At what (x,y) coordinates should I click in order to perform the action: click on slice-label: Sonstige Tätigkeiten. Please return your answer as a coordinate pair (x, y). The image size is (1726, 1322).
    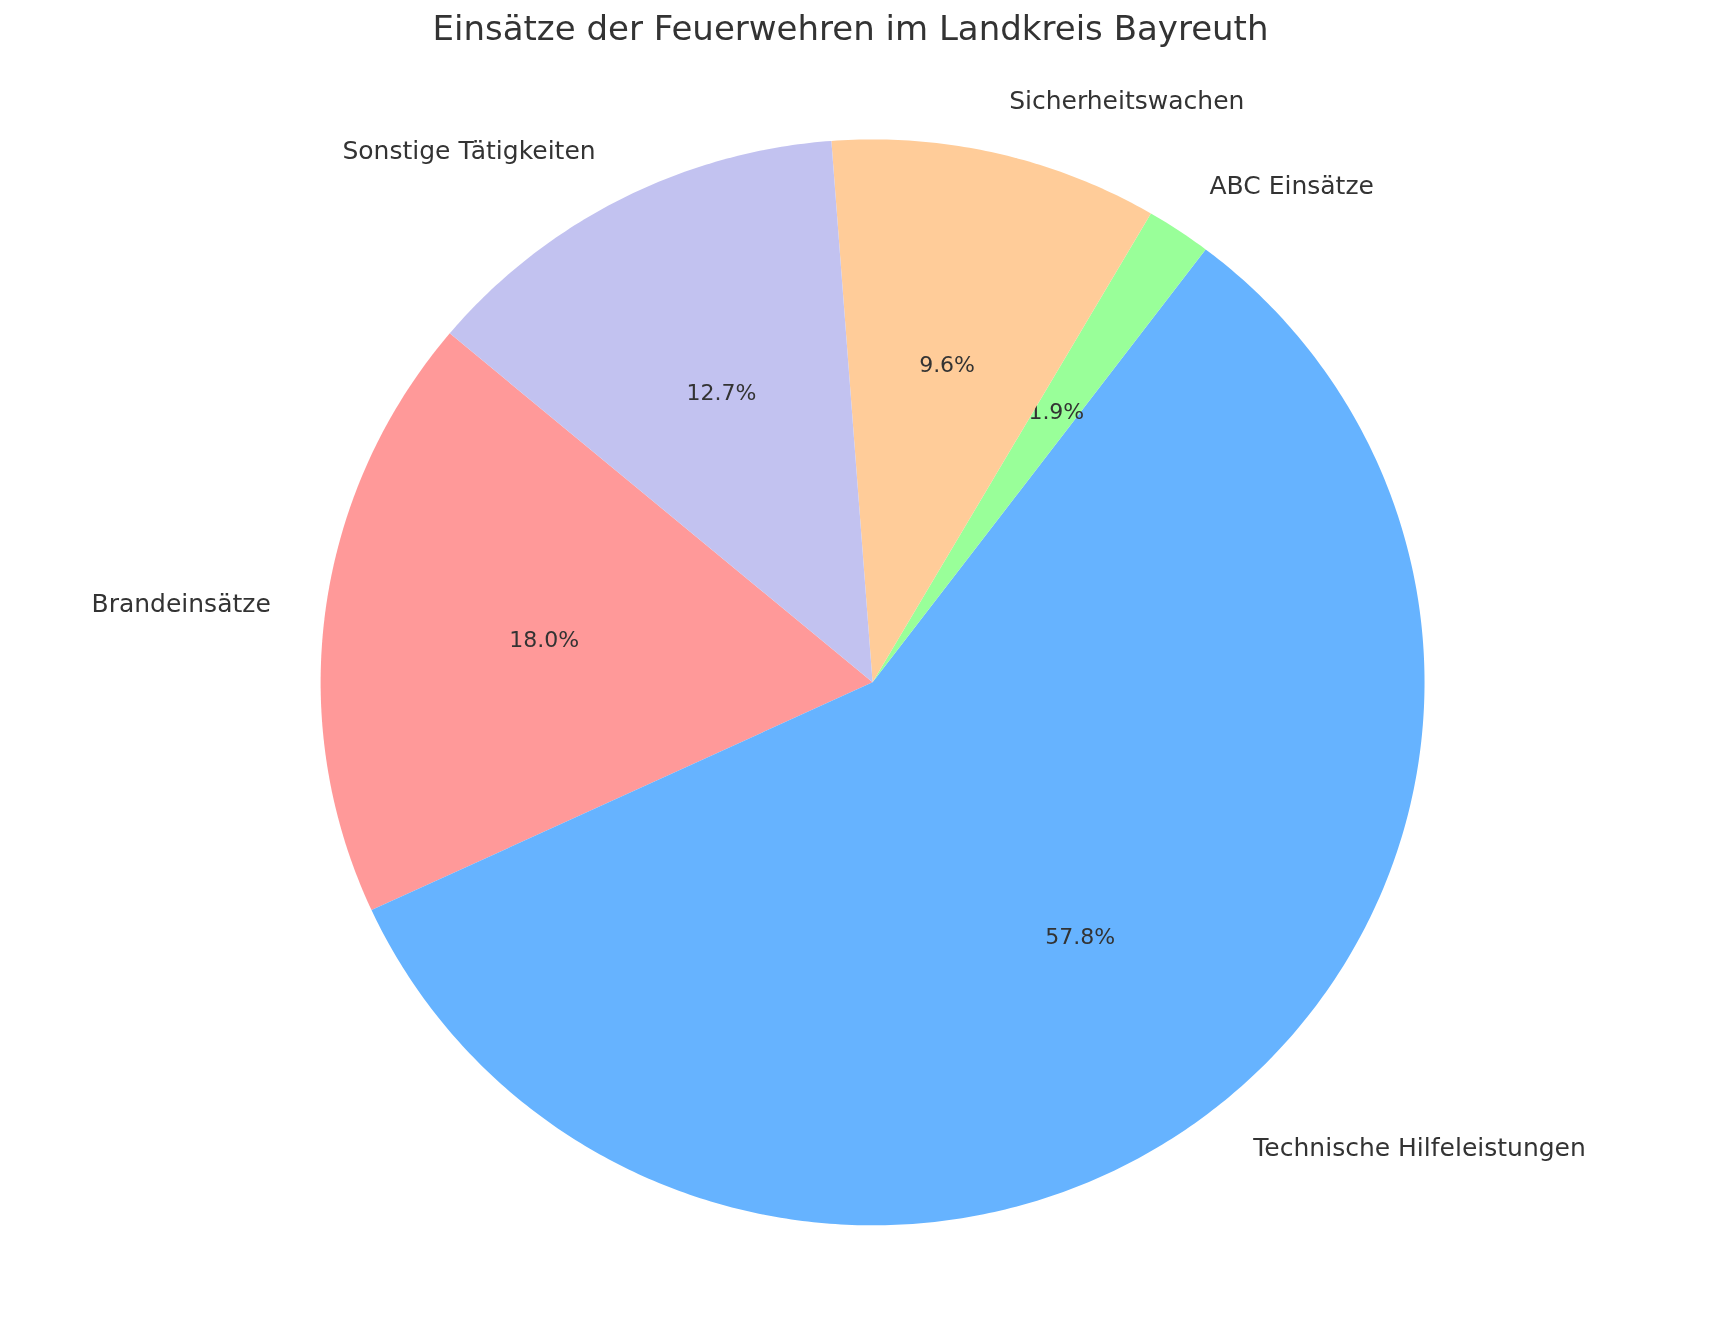
    Looking at the image, I should click on (469, 151).